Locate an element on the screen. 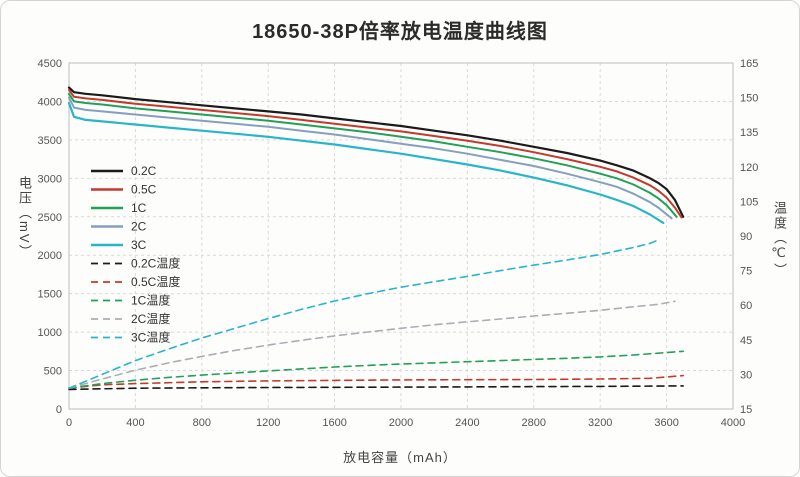 The height and width of the screenshot is (477, 800). y-right-tick-label: 90 is located at coordinates (746, 237).